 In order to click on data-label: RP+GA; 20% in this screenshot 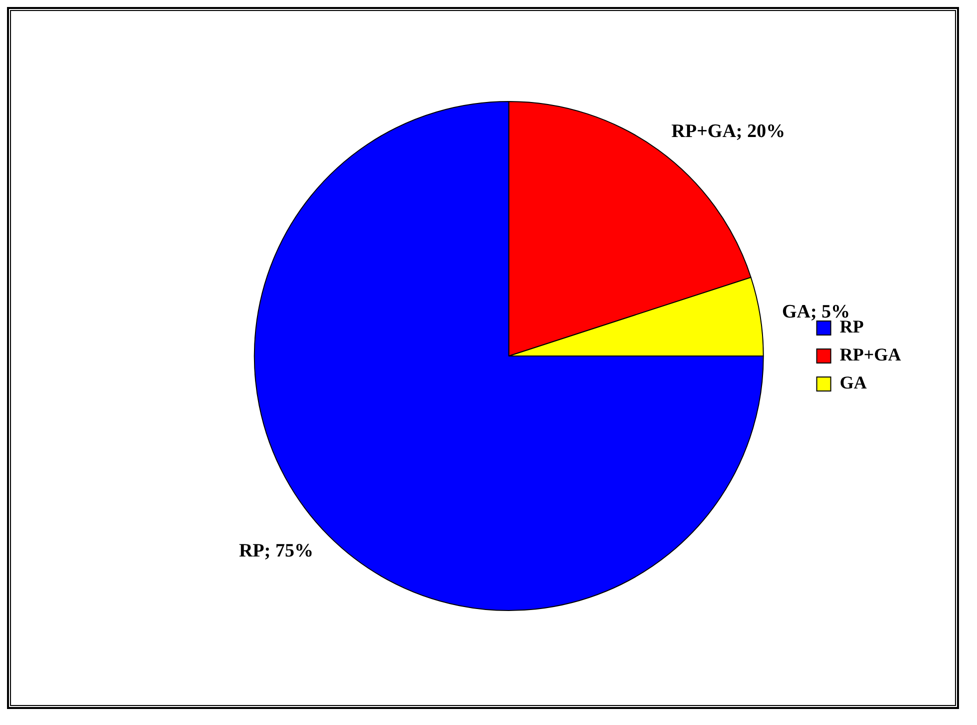, I will do `click(728, 131)`.